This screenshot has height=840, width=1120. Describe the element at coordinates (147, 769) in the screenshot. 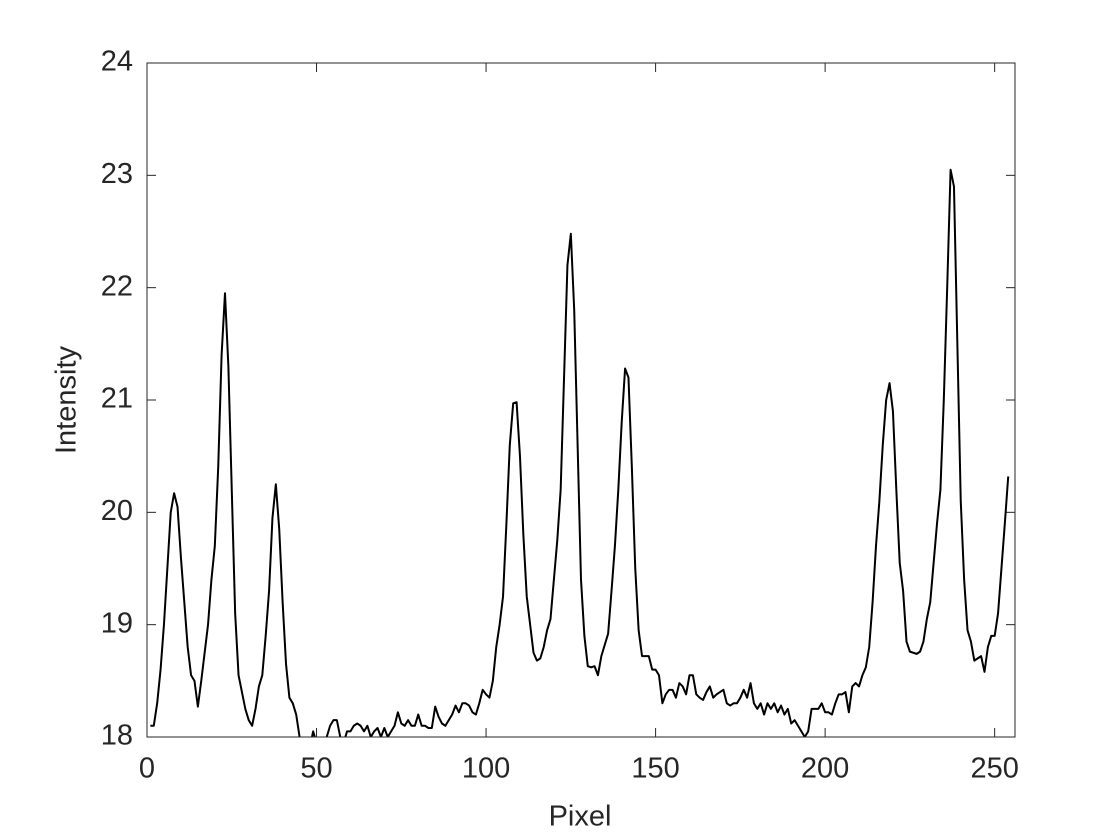

I see `x-tick-label: 0` at that location.